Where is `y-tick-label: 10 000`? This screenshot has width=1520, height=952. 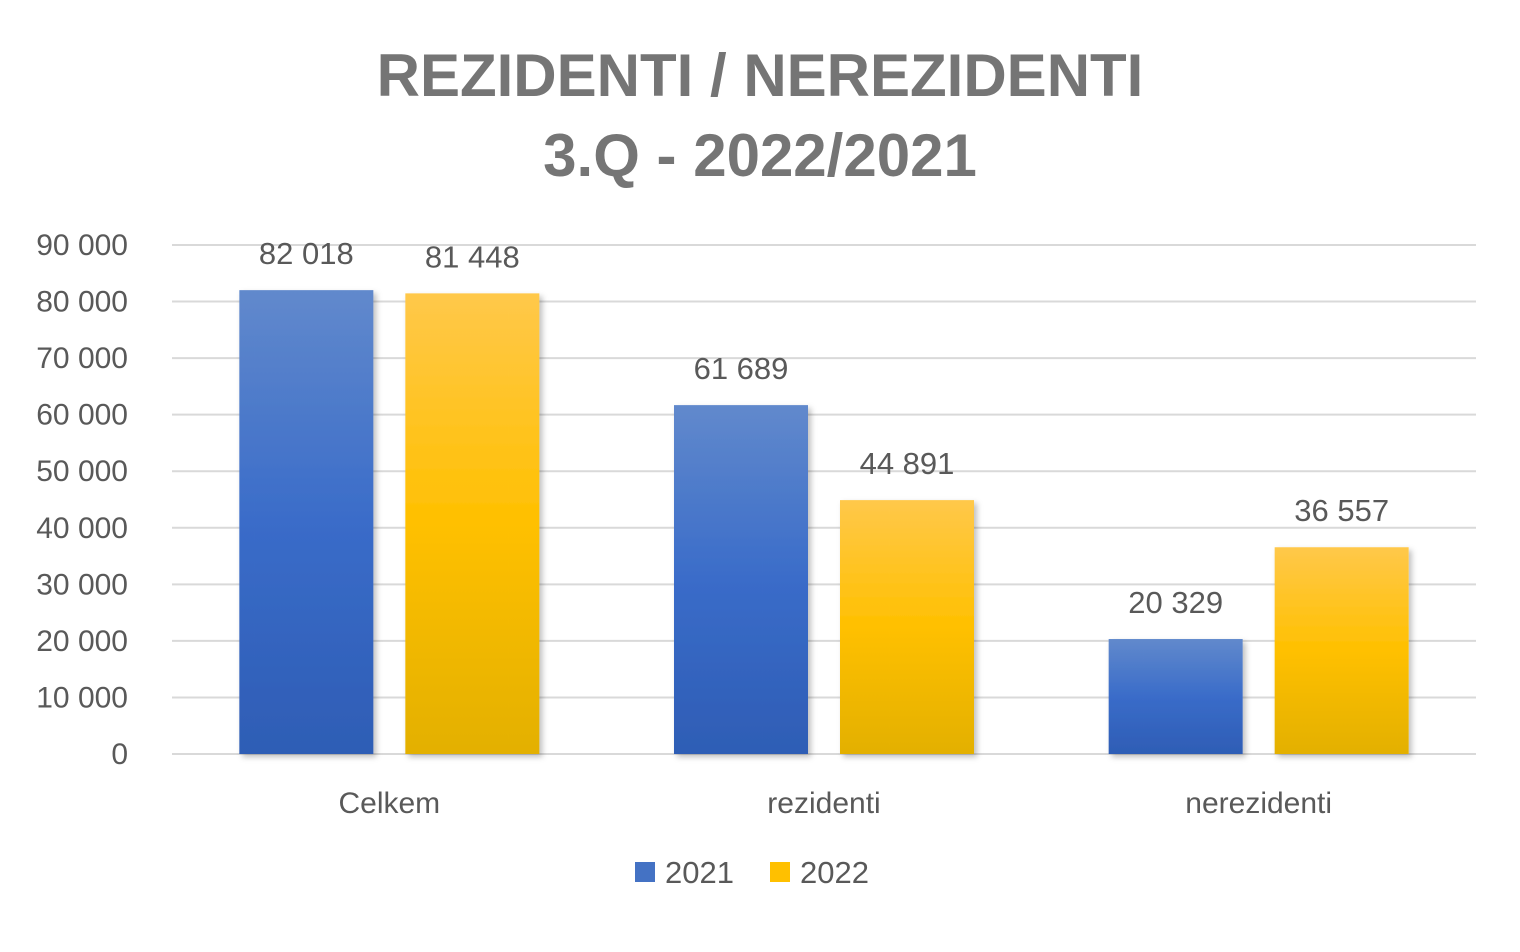 y-tick-label: 10 000 is located at coordinates (82, 697).